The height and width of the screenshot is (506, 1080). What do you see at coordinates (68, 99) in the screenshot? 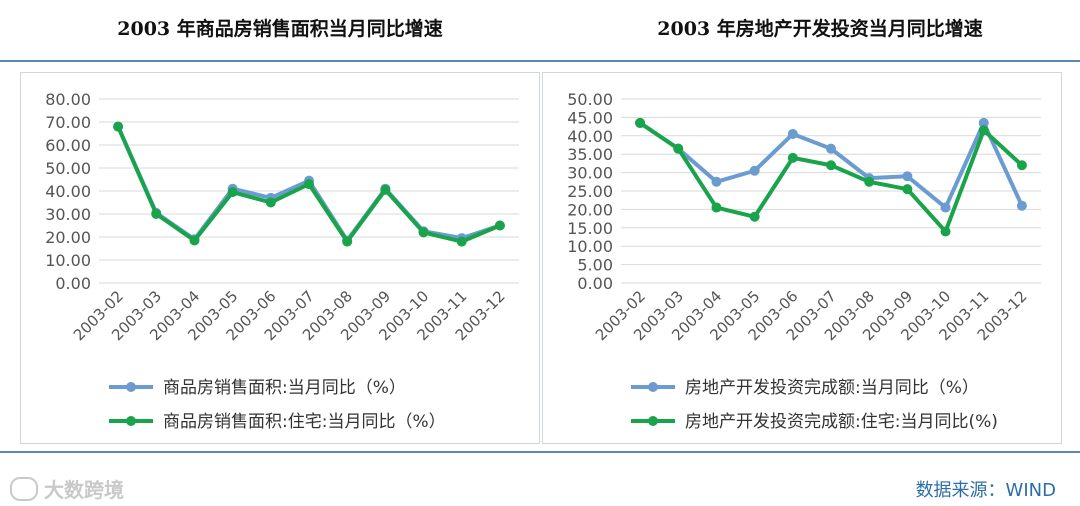
I see `y-tick-label: 80.00` at bounding box center [68, 99].